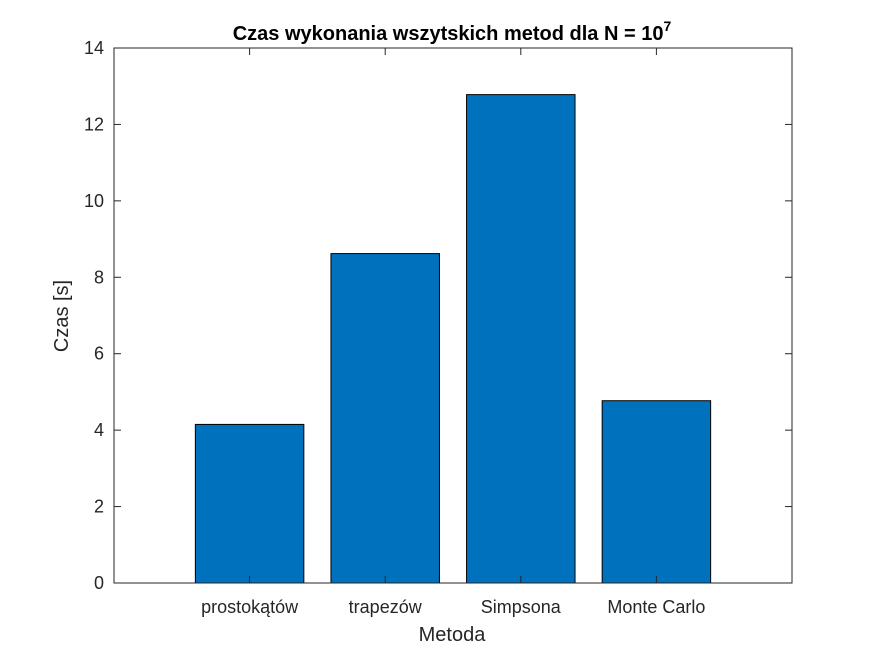  What do you see at coordinates (99, 430) in the screenshot?
I see `y-tick-label-2: 4` at bounding box center [99, 430].